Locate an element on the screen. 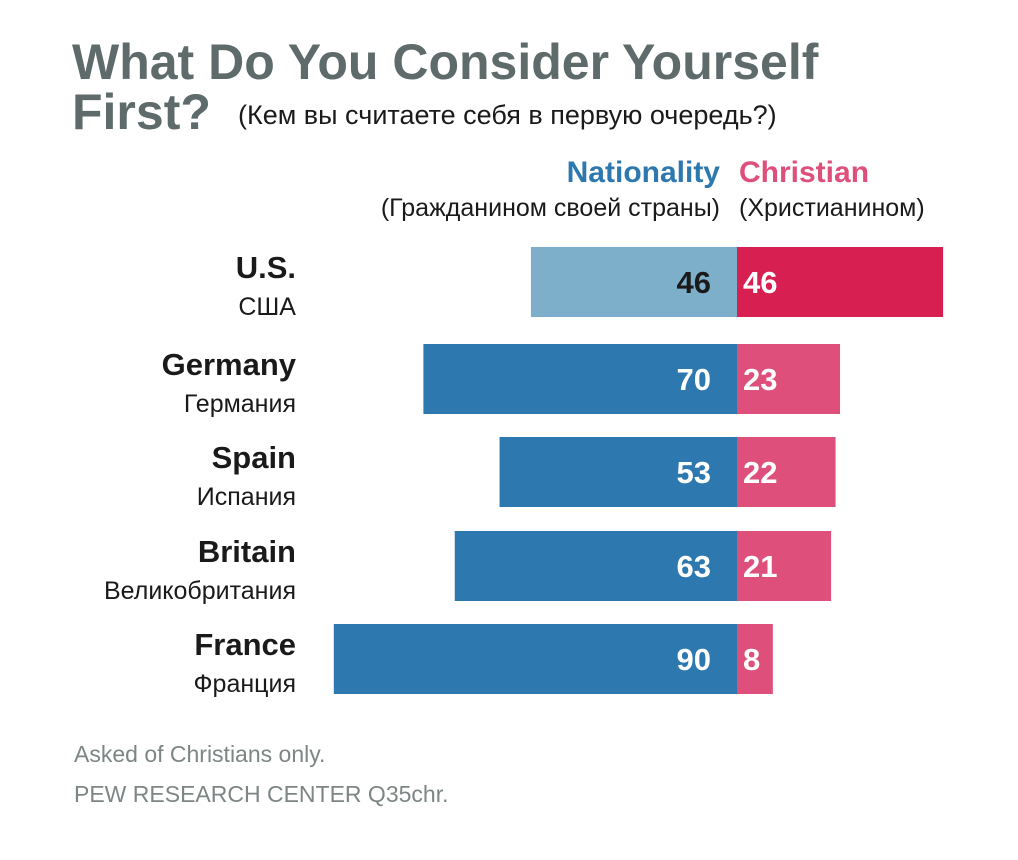 This screenshot has width=1018, height=860. legend-nationality-label: Nationality is located at coordinates (643, 172).